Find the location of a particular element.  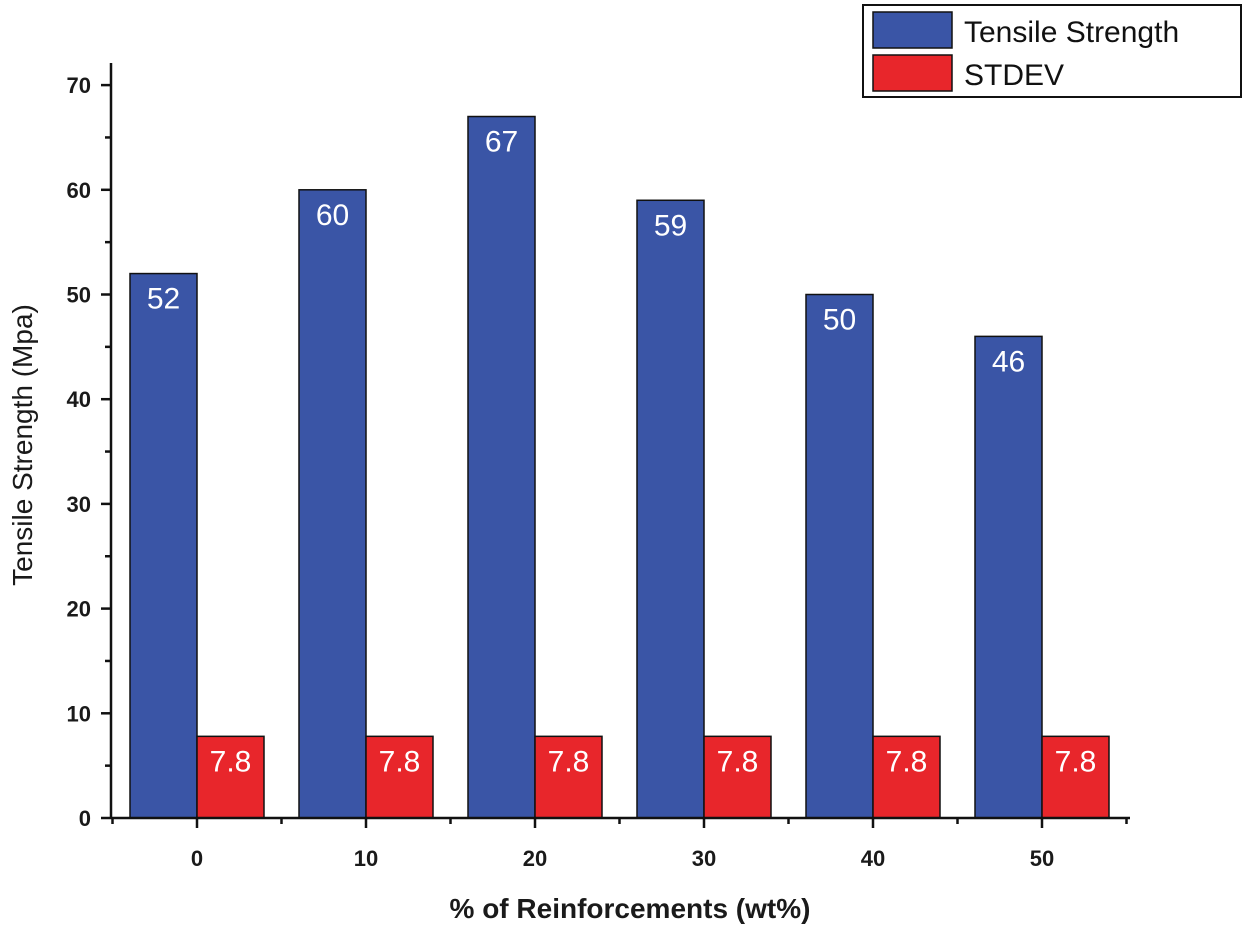

data-label-tensile-strength-20: 67 is located at coordinates (501, 142).